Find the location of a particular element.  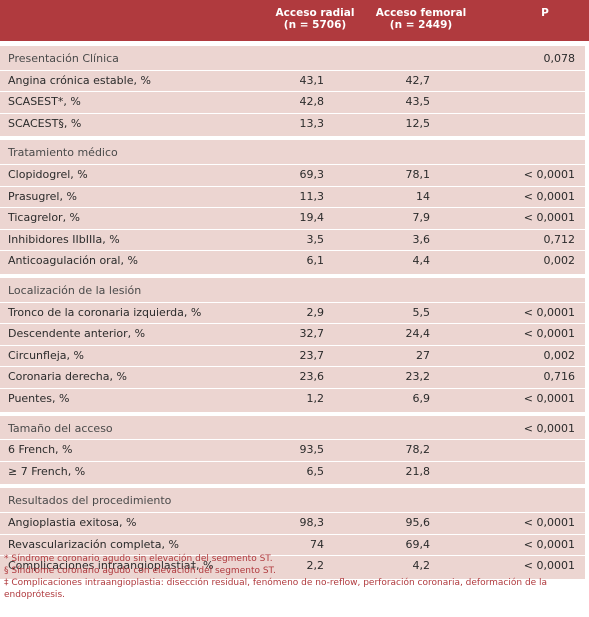

row-label: Inhibidores IIbIIIa, % is located at coordinates (64, 239).